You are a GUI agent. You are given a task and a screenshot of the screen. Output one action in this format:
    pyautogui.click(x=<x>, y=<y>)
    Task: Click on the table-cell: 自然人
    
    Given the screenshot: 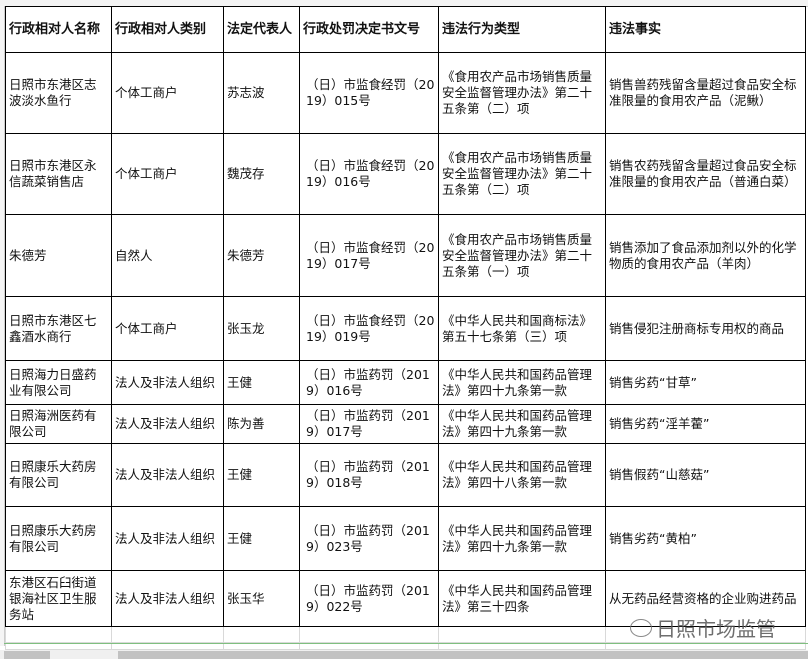 What is the action you would take?
    pyautogui.click(x=167, y=255)
    